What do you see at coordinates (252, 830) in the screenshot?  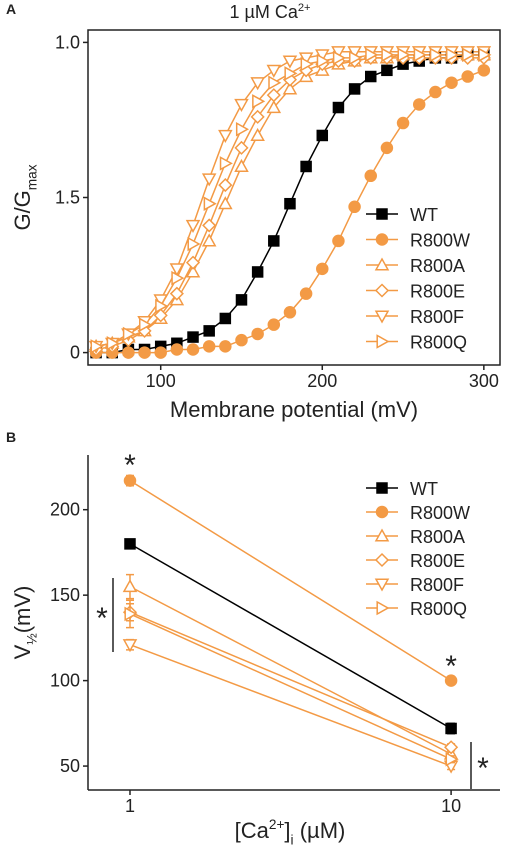 I see `label-part: [Ca` at bounding box center [252, 830].